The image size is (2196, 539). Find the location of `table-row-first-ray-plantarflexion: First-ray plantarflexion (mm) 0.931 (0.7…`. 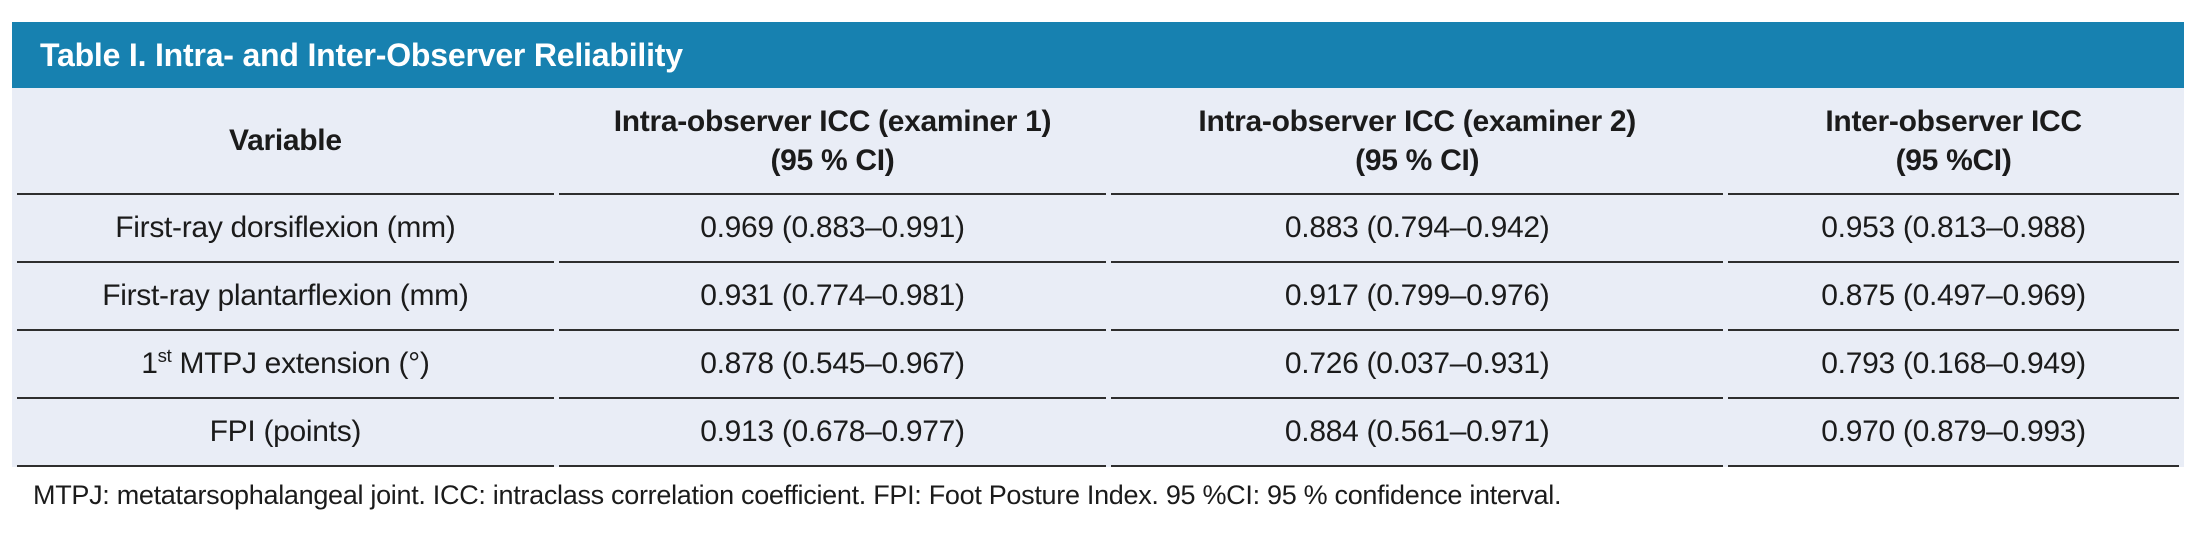

table-row-first-ray-plantarflexion: First-ray plantarflexion (mm) 0.931 (0.7… is located at coordinates (1098, 297).